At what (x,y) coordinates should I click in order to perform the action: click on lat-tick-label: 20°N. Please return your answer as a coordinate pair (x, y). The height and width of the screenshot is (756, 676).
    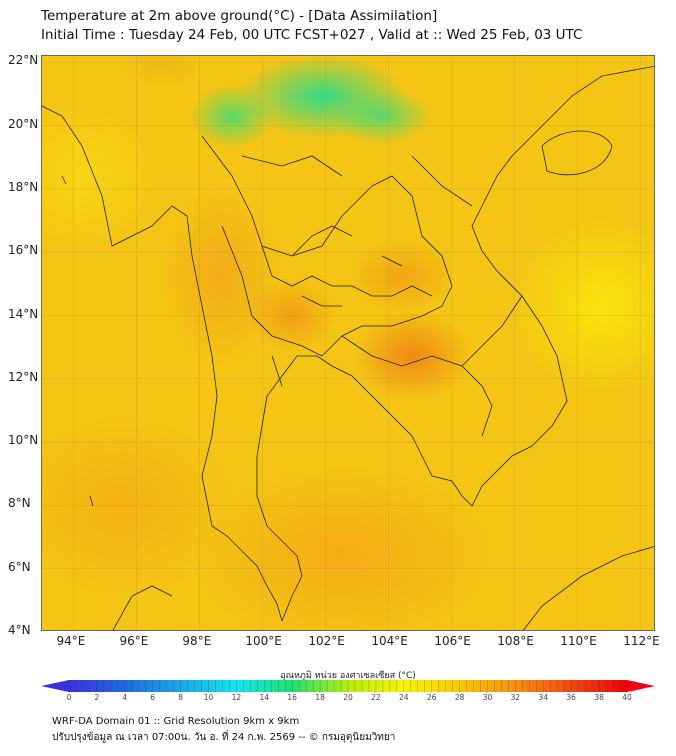
    Looking at the image, I should click on (23, 123).